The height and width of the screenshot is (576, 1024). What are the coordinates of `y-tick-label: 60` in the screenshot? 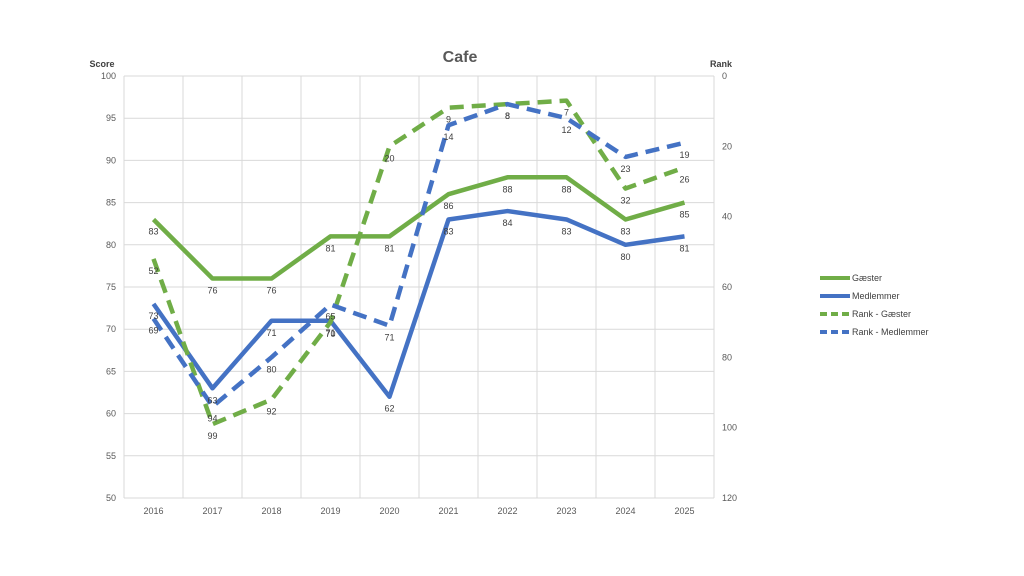 It's located at (111, 414).